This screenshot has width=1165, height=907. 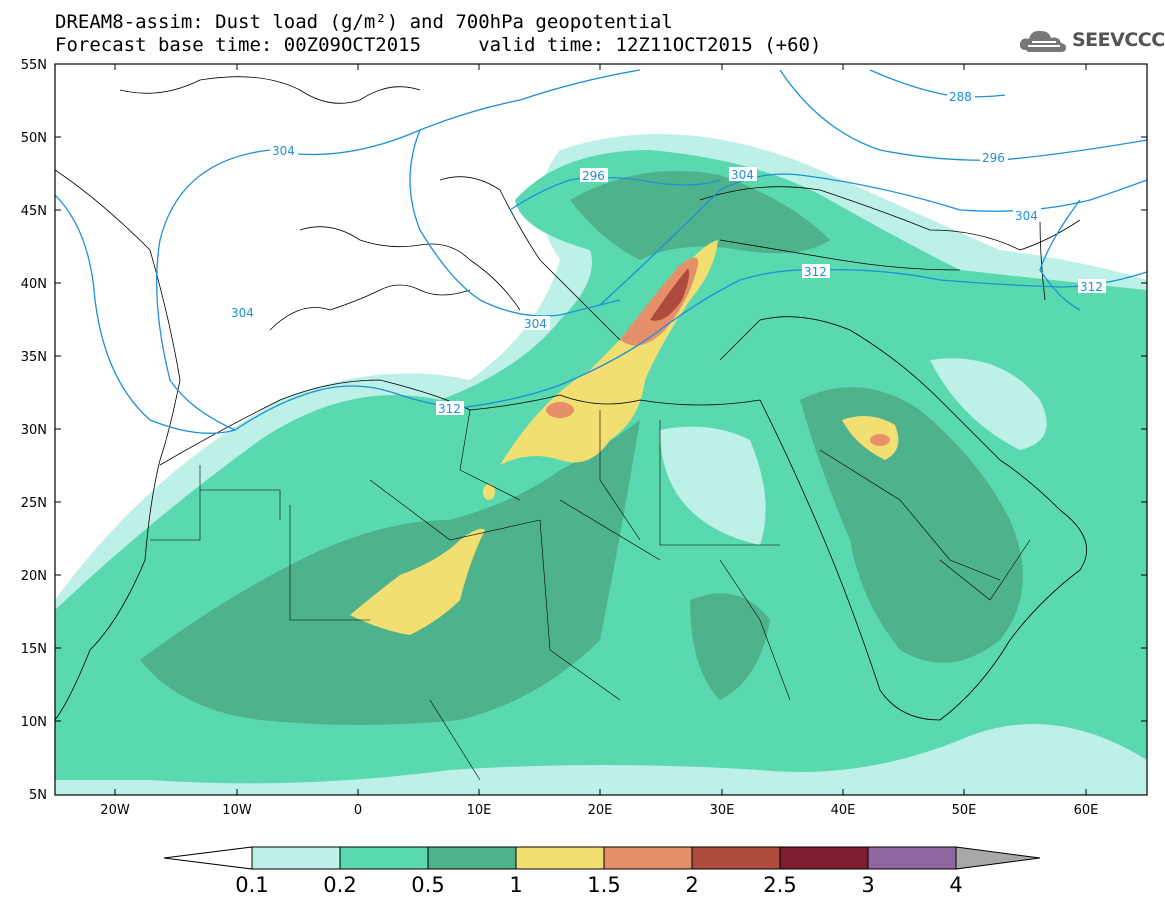 What do you see at coordinates (843, 810) in the screenshot?
I see `lon-label: 40E` at bounding box center [843, 810].